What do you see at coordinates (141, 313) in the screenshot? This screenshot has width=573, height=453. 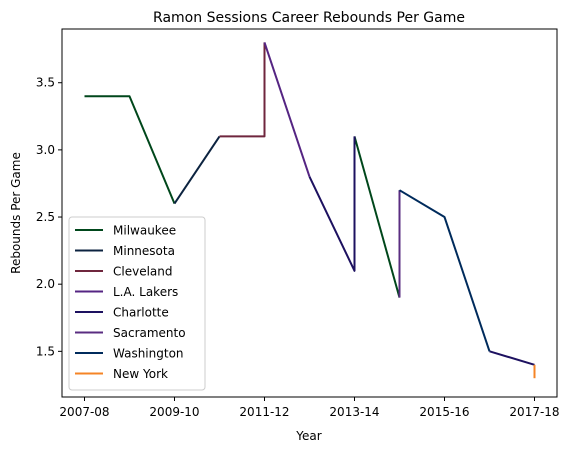 I see `legend-label-charlotte: Charlotte` at bounding box center [141, 313].